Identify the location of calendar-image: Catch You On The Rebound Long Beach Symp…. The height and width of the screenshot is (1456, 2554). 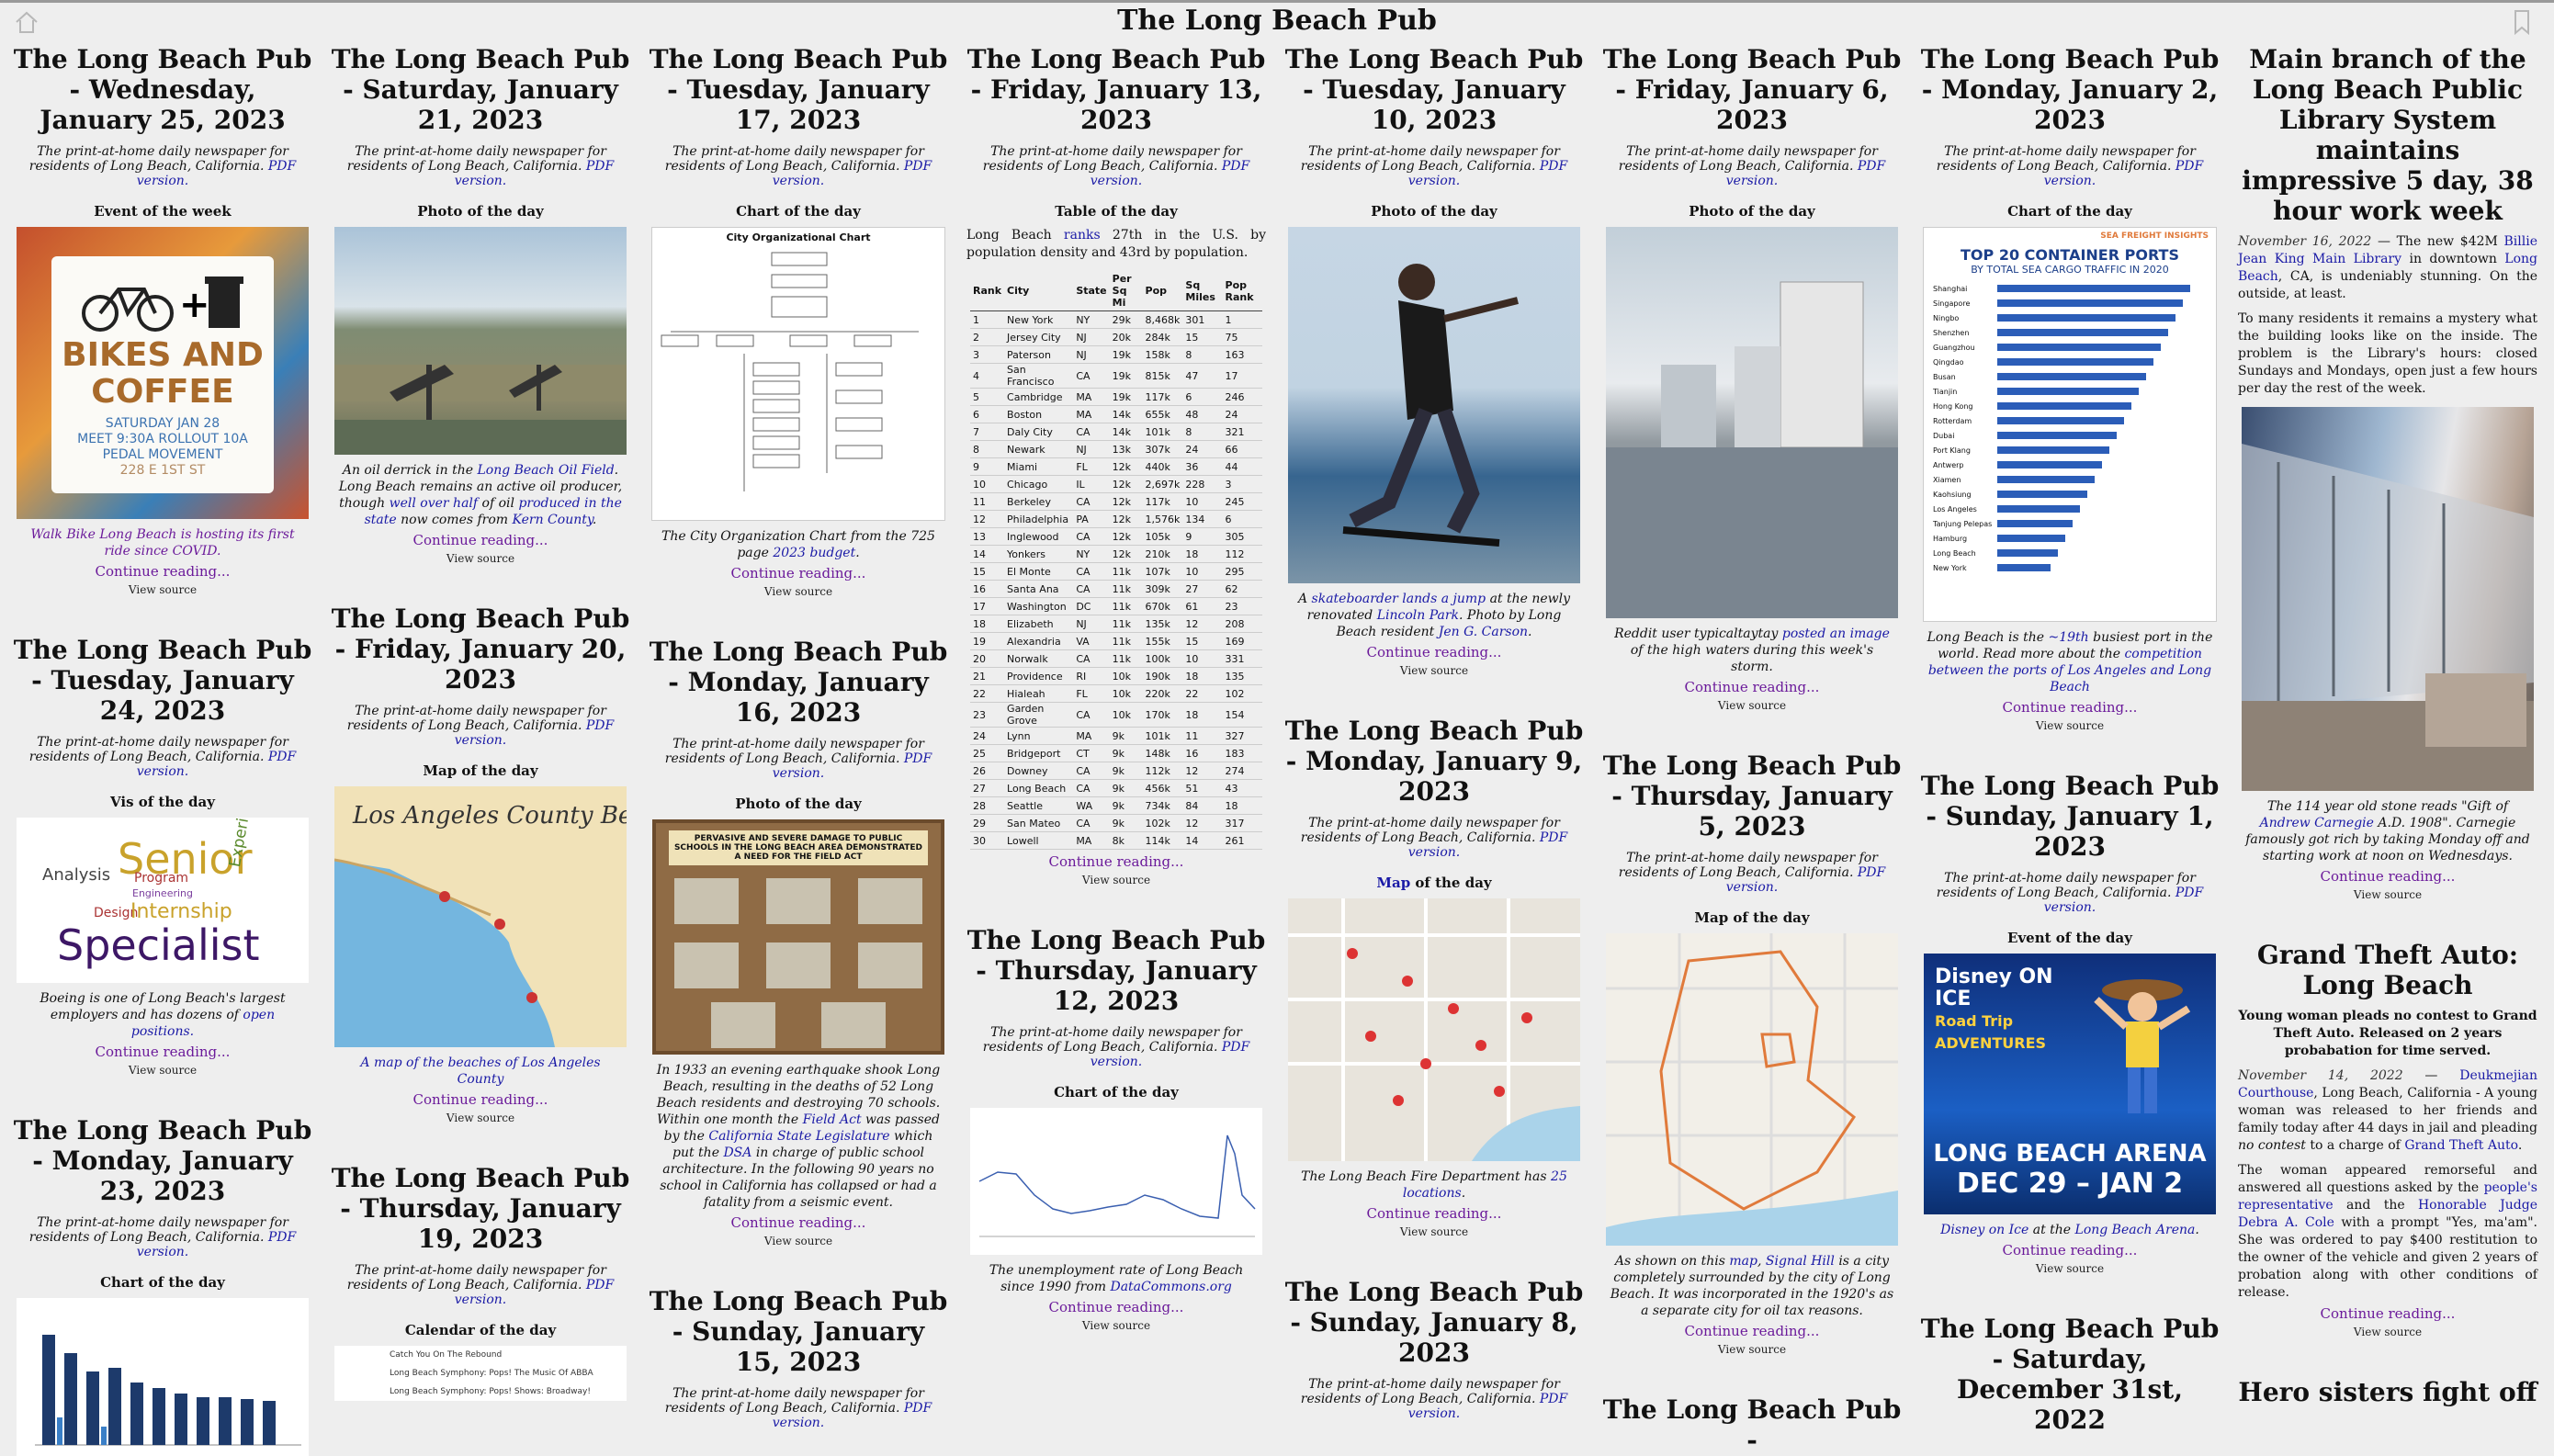
(480, 1373).